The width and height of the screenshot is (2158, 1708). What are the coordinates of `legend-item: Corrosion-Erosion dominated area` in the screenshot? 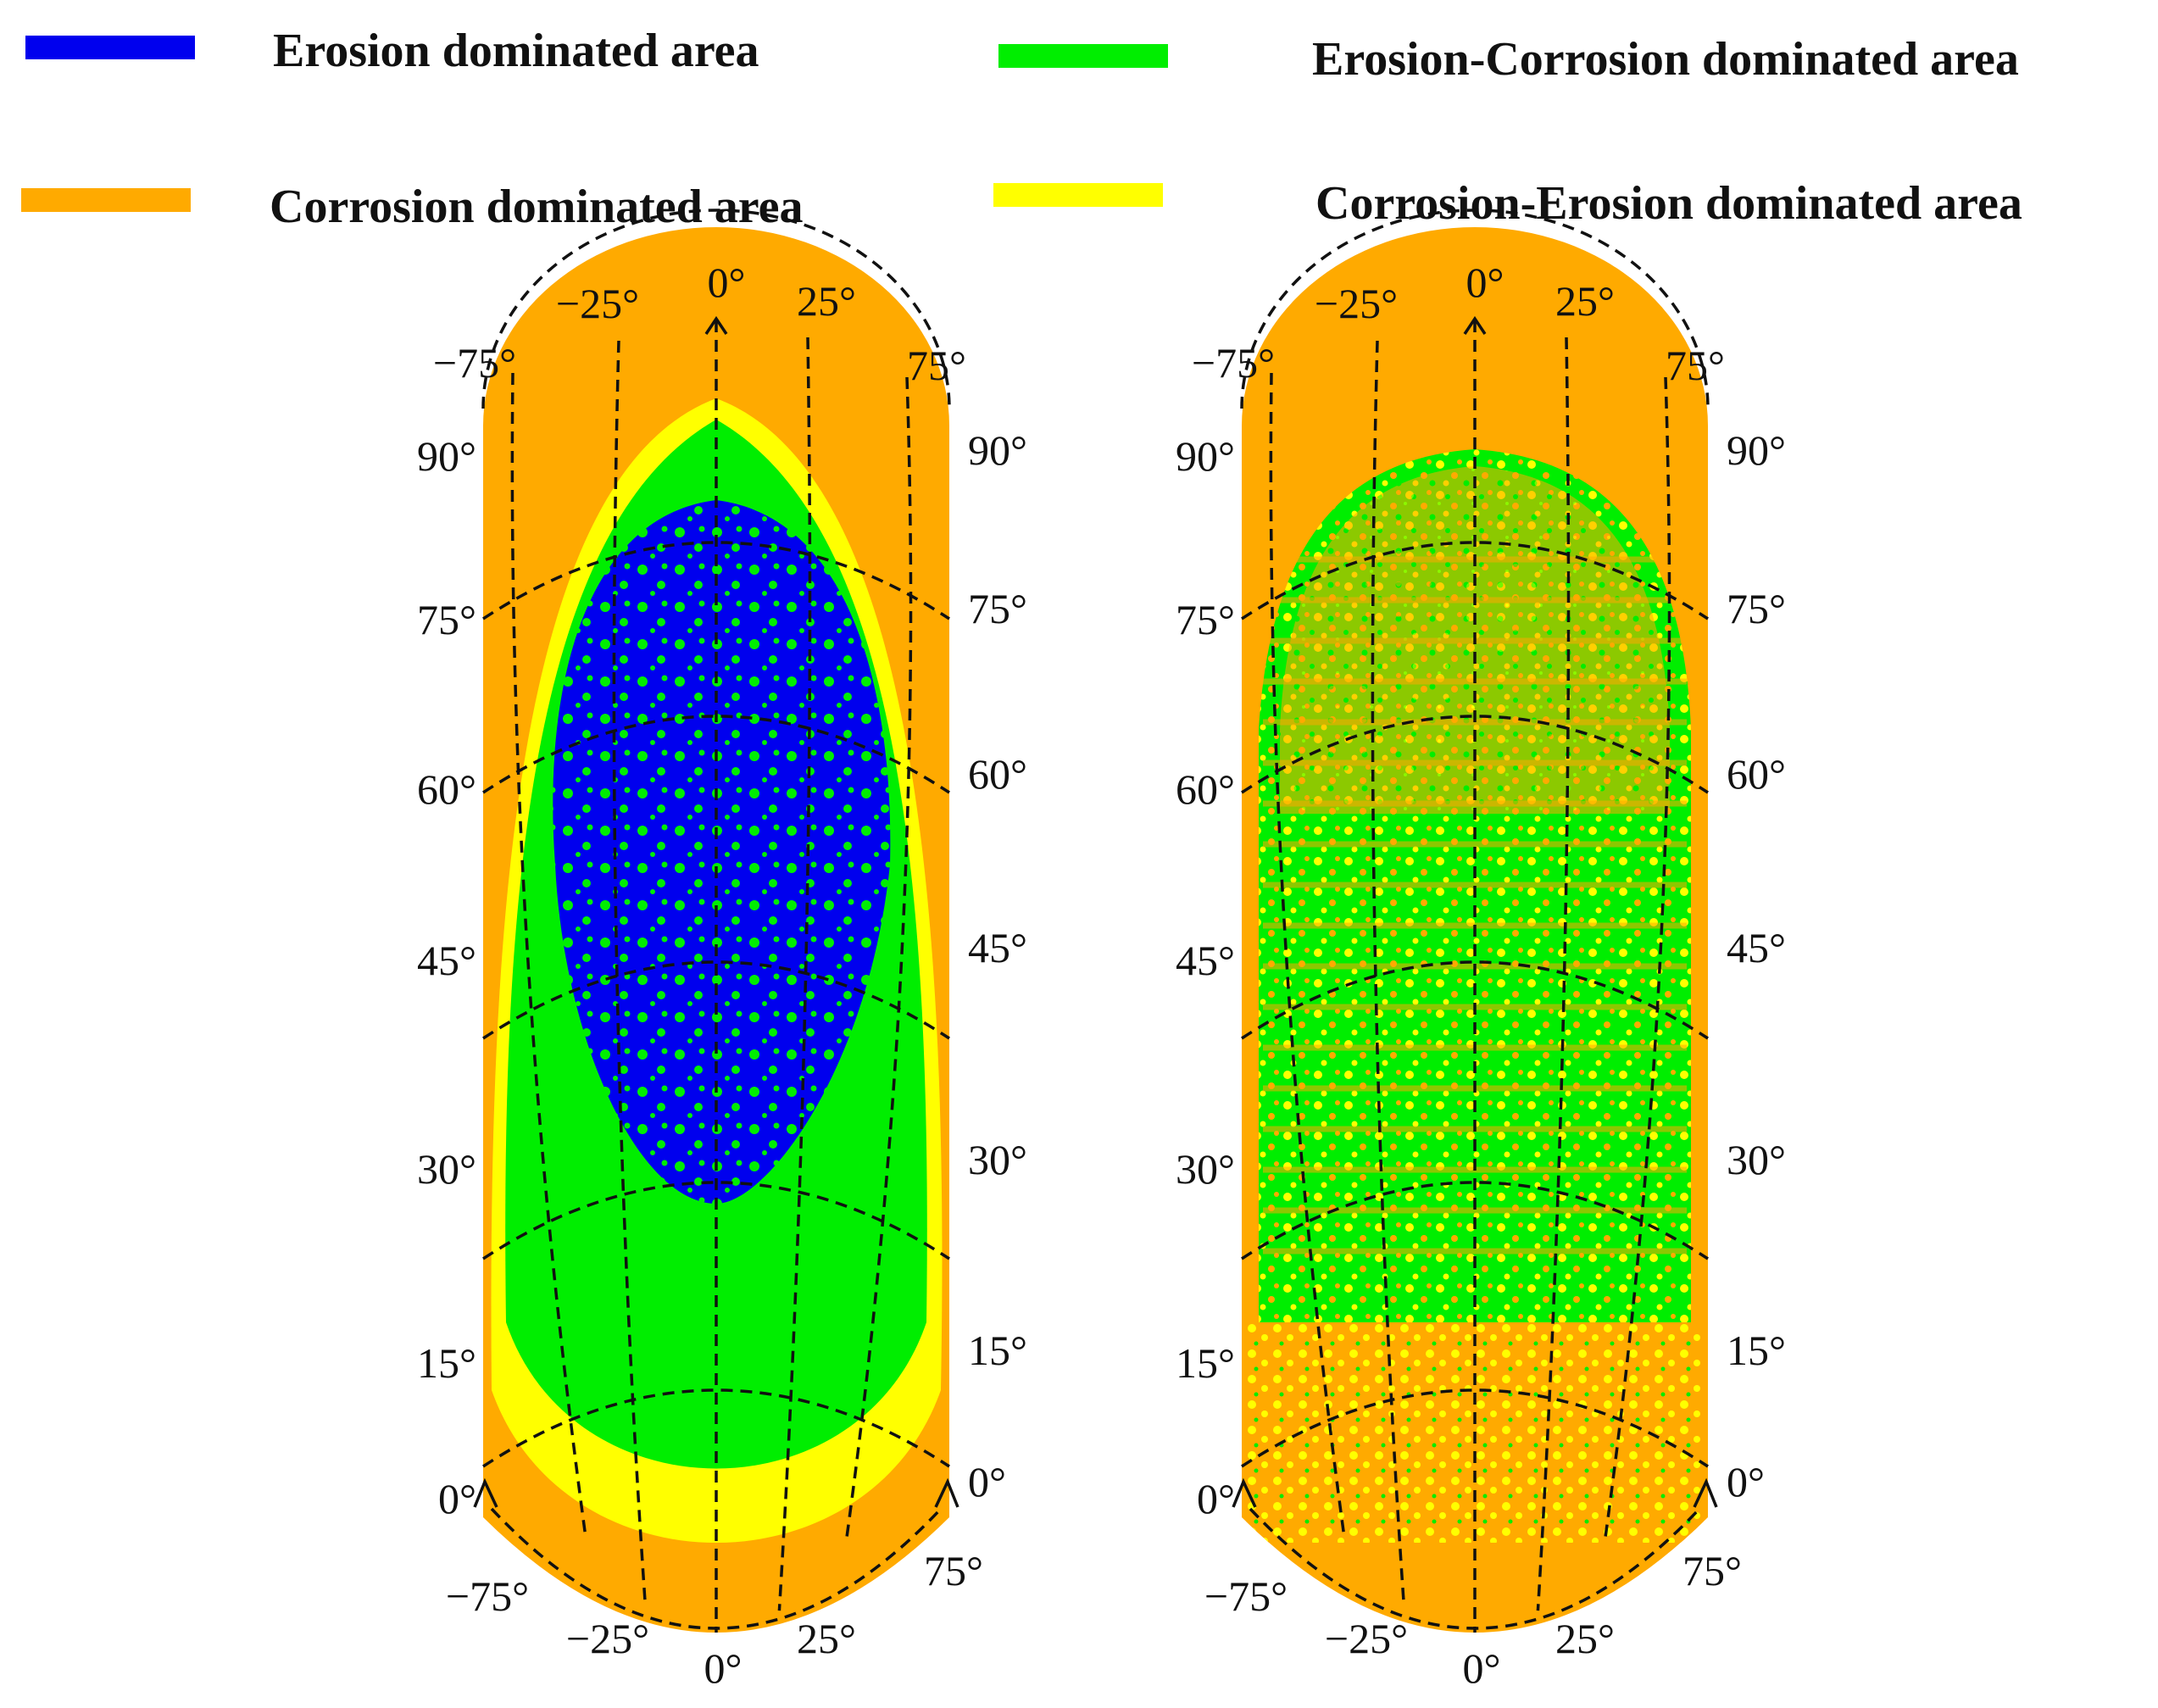 It's located at (1508, 203).